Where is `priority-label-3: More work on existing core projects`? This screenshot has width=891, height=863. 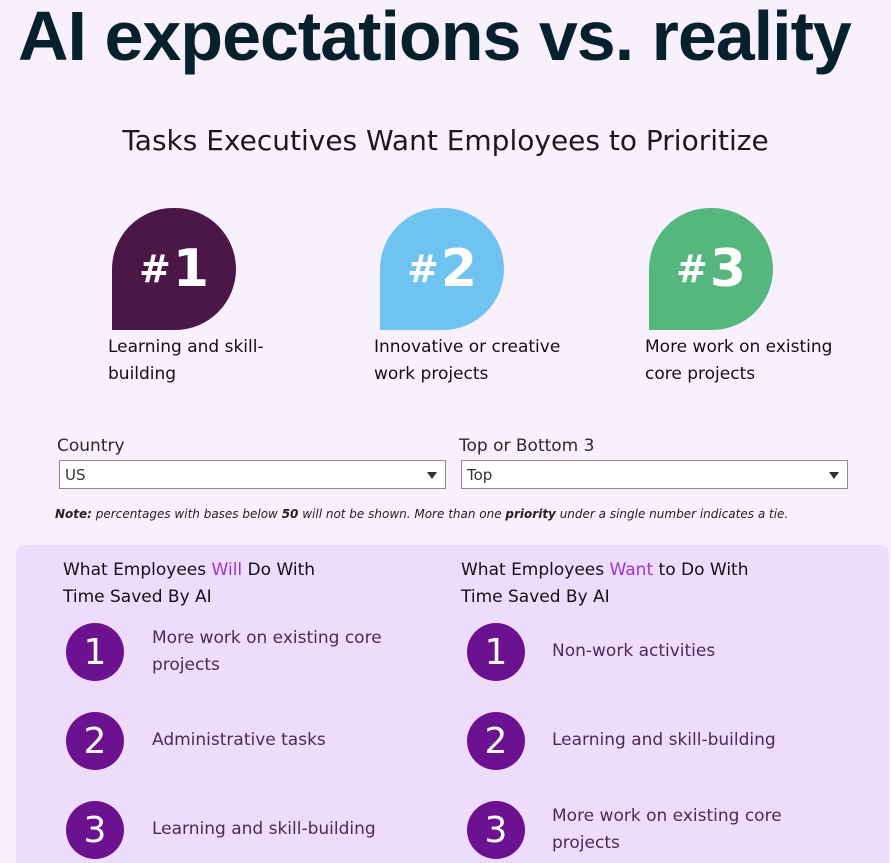 priority-label-3: More work on existing core projects is located at coordinates (739, 360).